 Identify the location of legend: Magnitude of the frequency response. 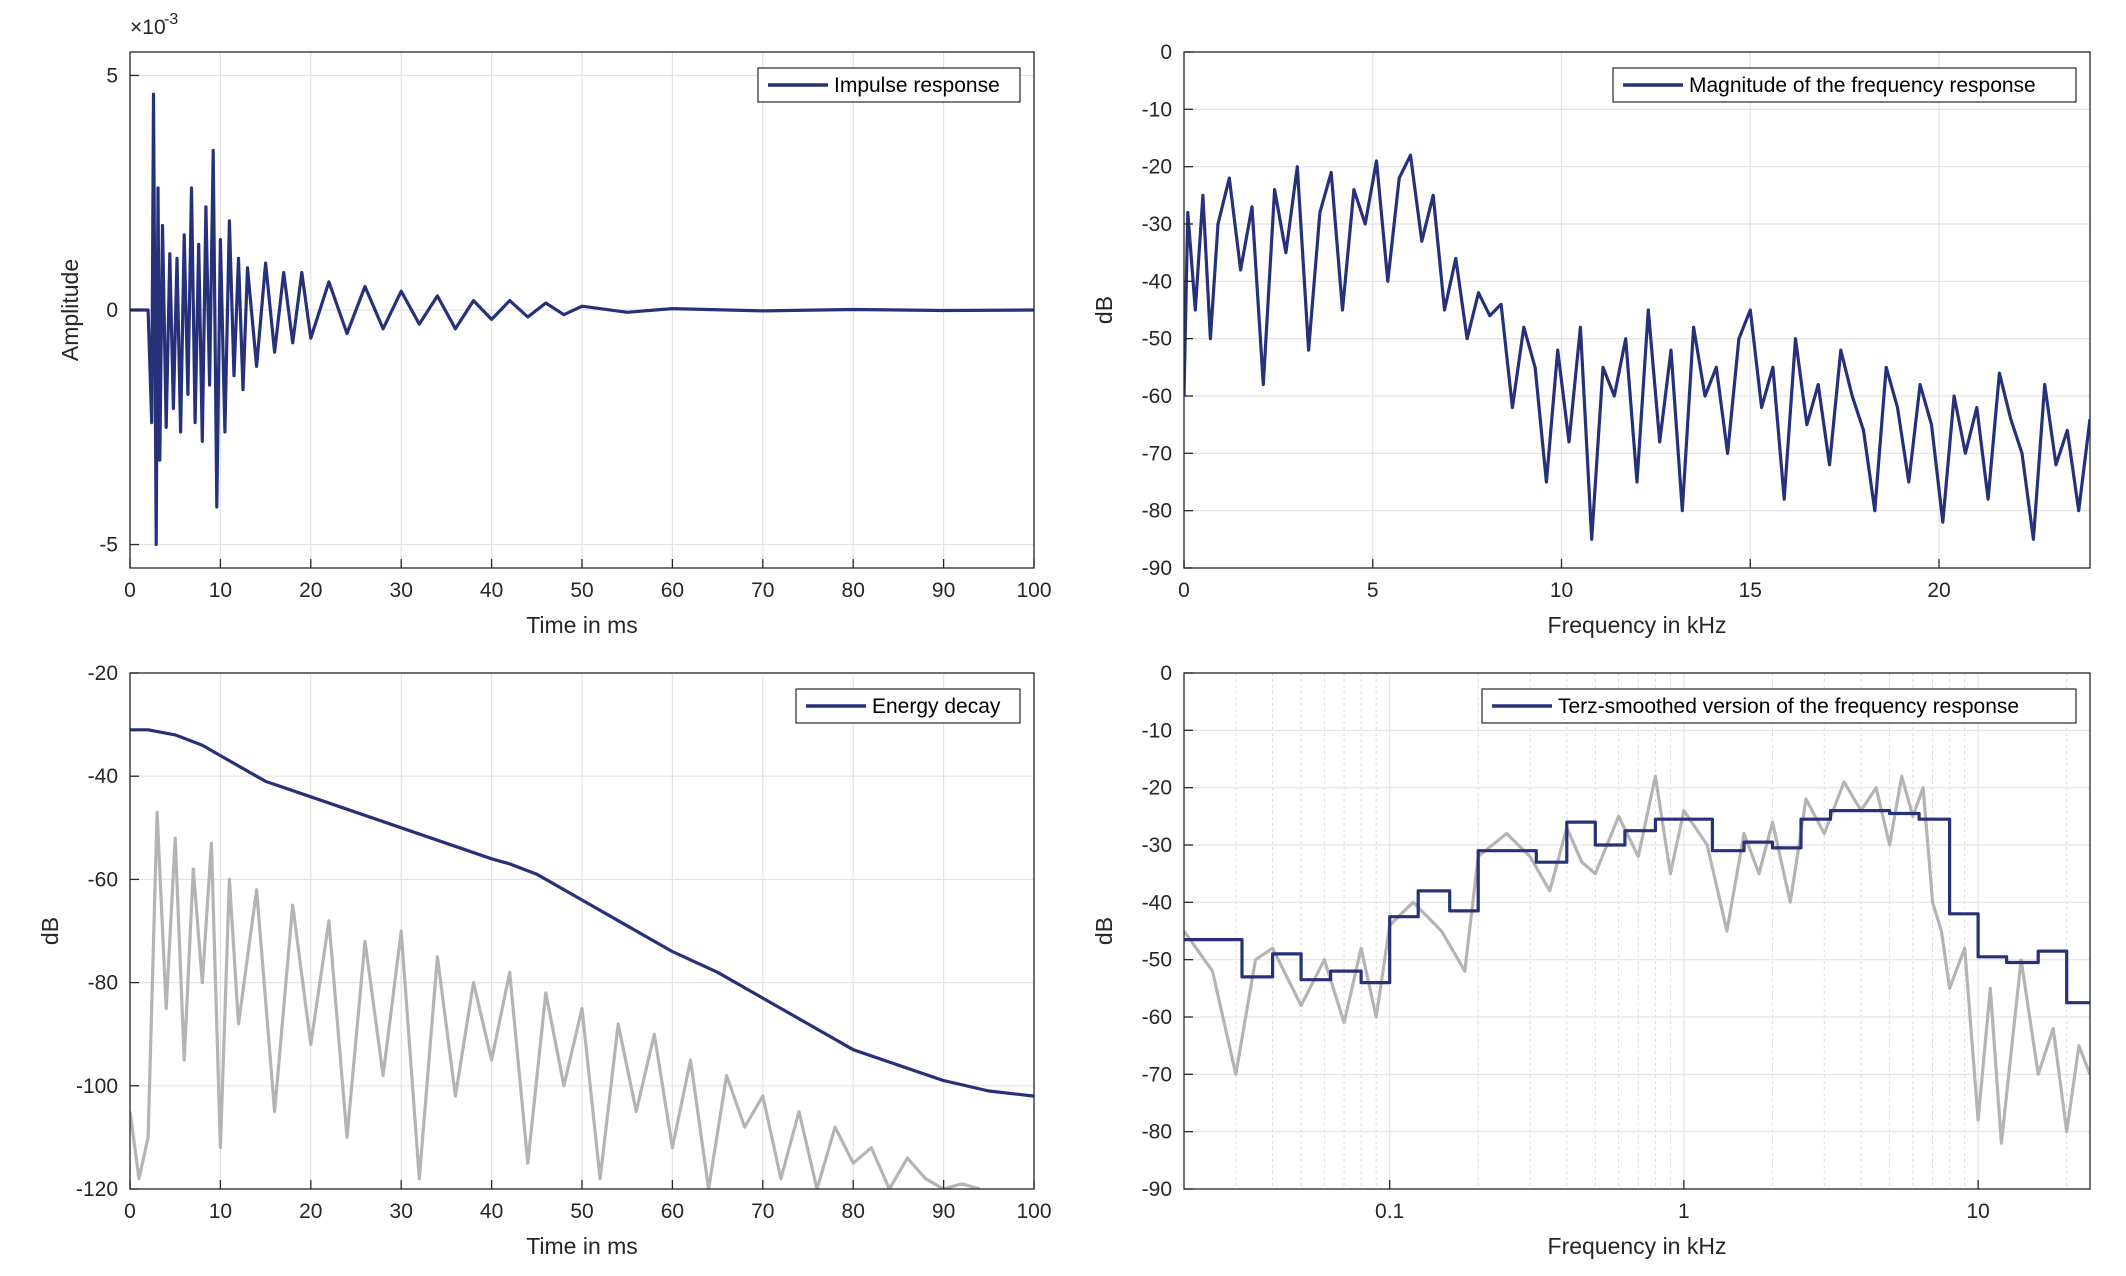
(1844, 85).